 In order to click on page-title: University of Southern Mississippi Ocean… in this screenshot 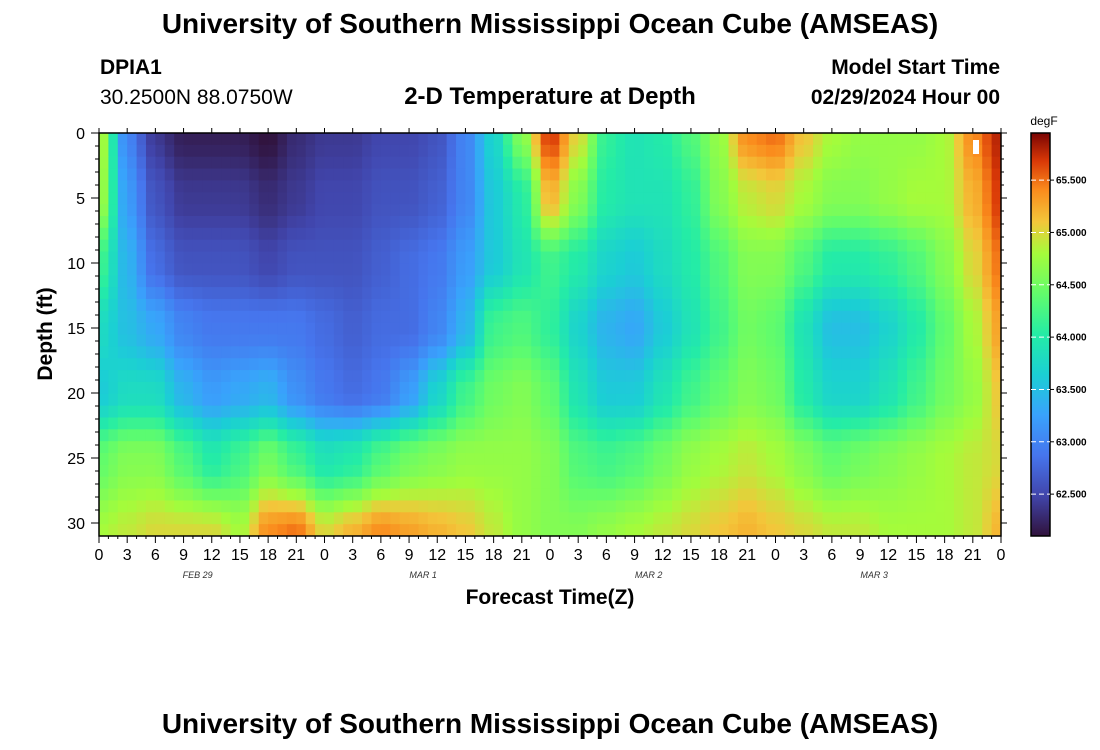, I will do `click(550, 23)`.